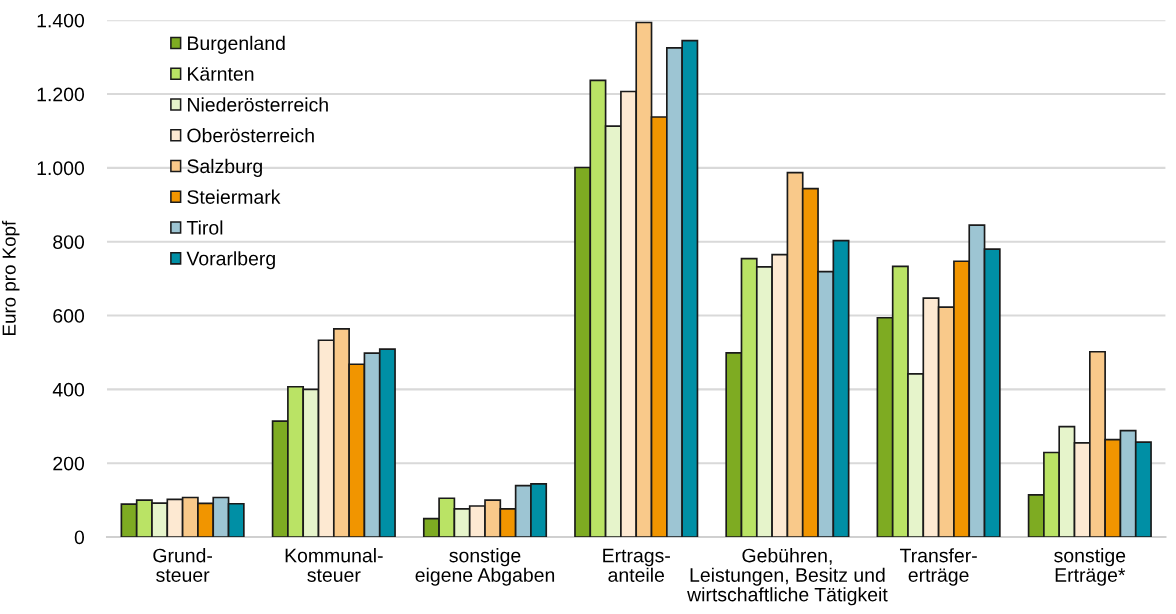 The height and width of the screenshot is (614, 1176). Describe the element at coordinates (250, 135) in the screenshot. I see `legend-label: Oberösterreich` at that location.